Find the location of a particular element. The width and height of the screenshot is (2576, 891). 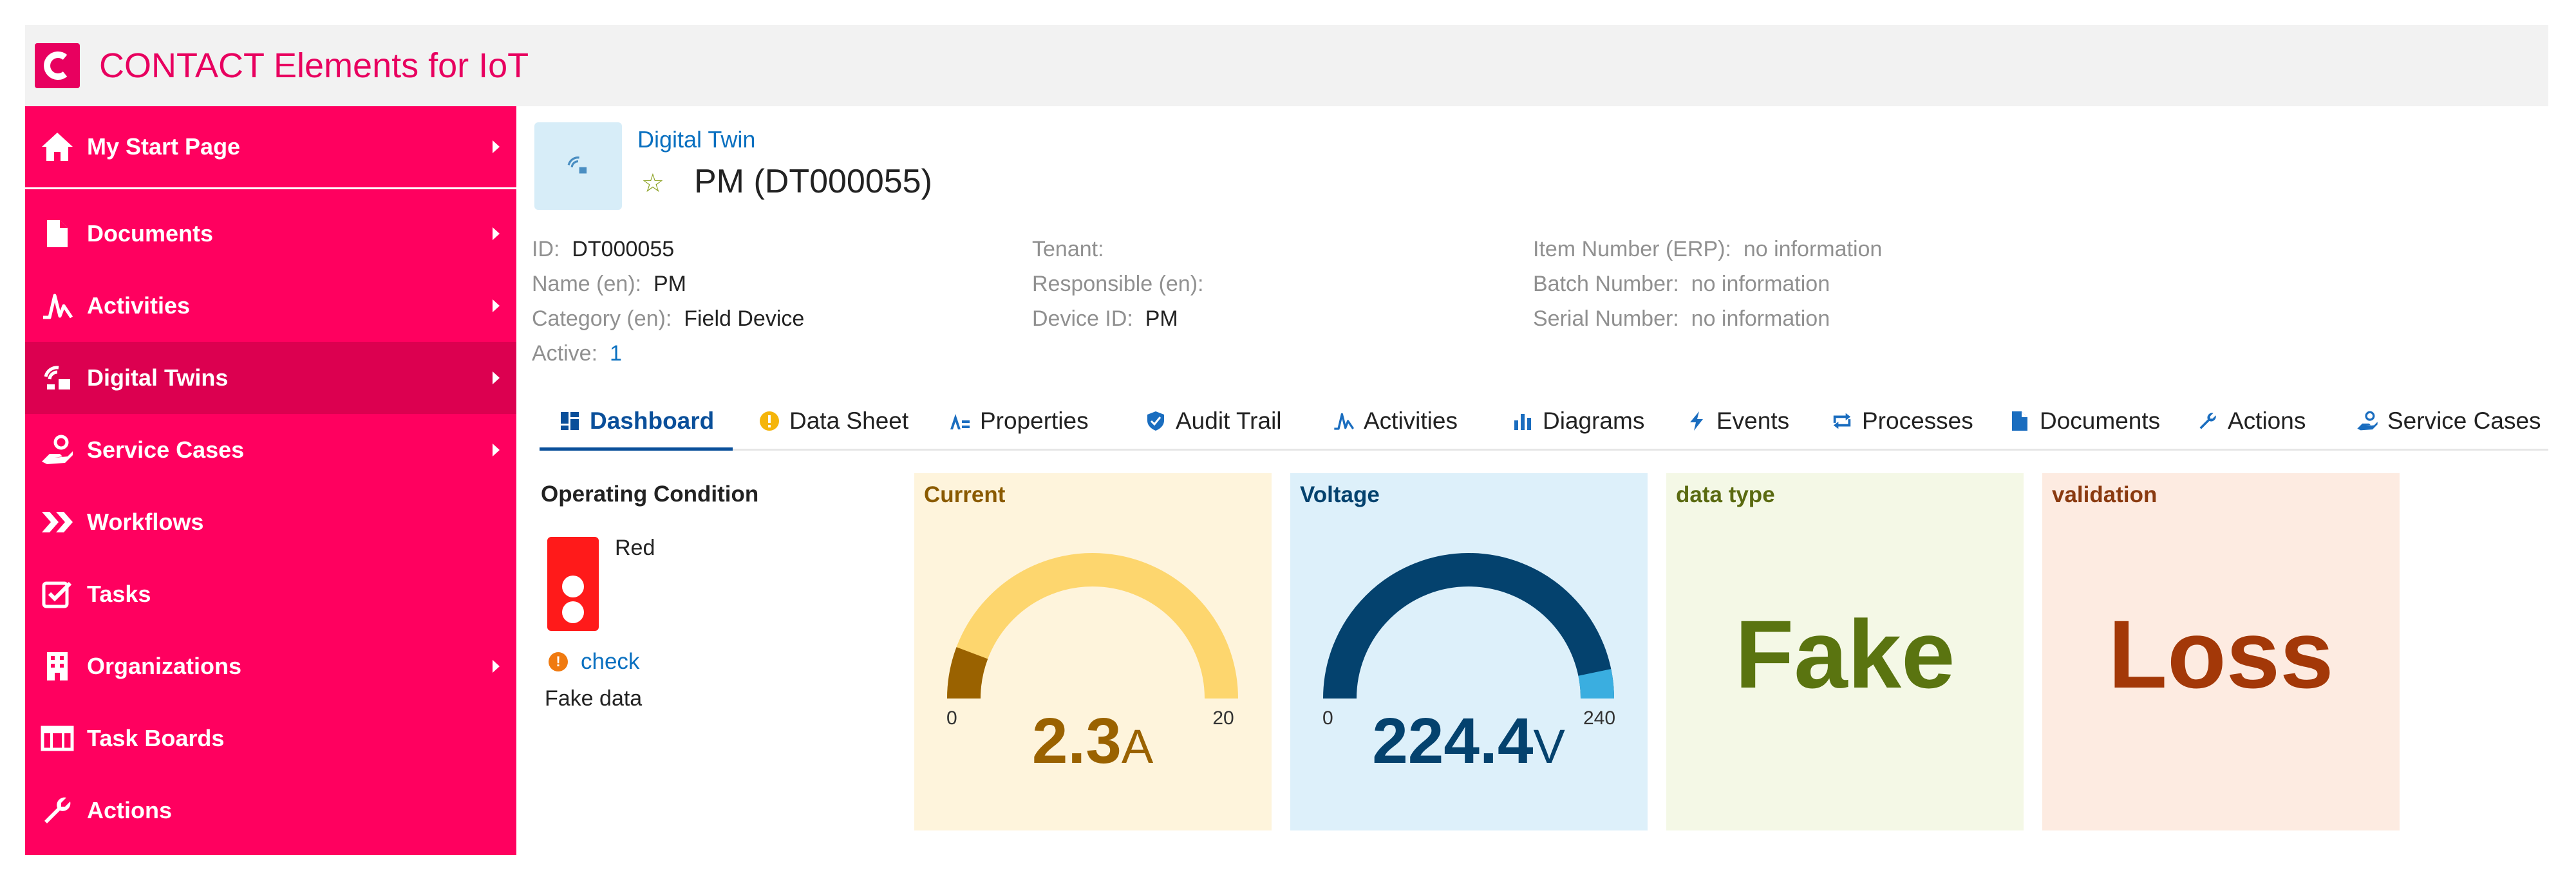

sidebar-item-organizations: Organizations is located at coordinates (270, 666).